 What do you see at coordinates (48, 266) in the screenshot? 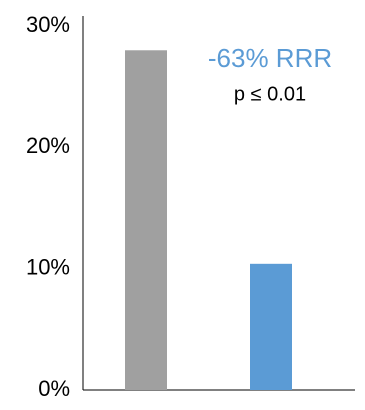
I see `y-tick-label: 10%` at bounding box center [48, 266].